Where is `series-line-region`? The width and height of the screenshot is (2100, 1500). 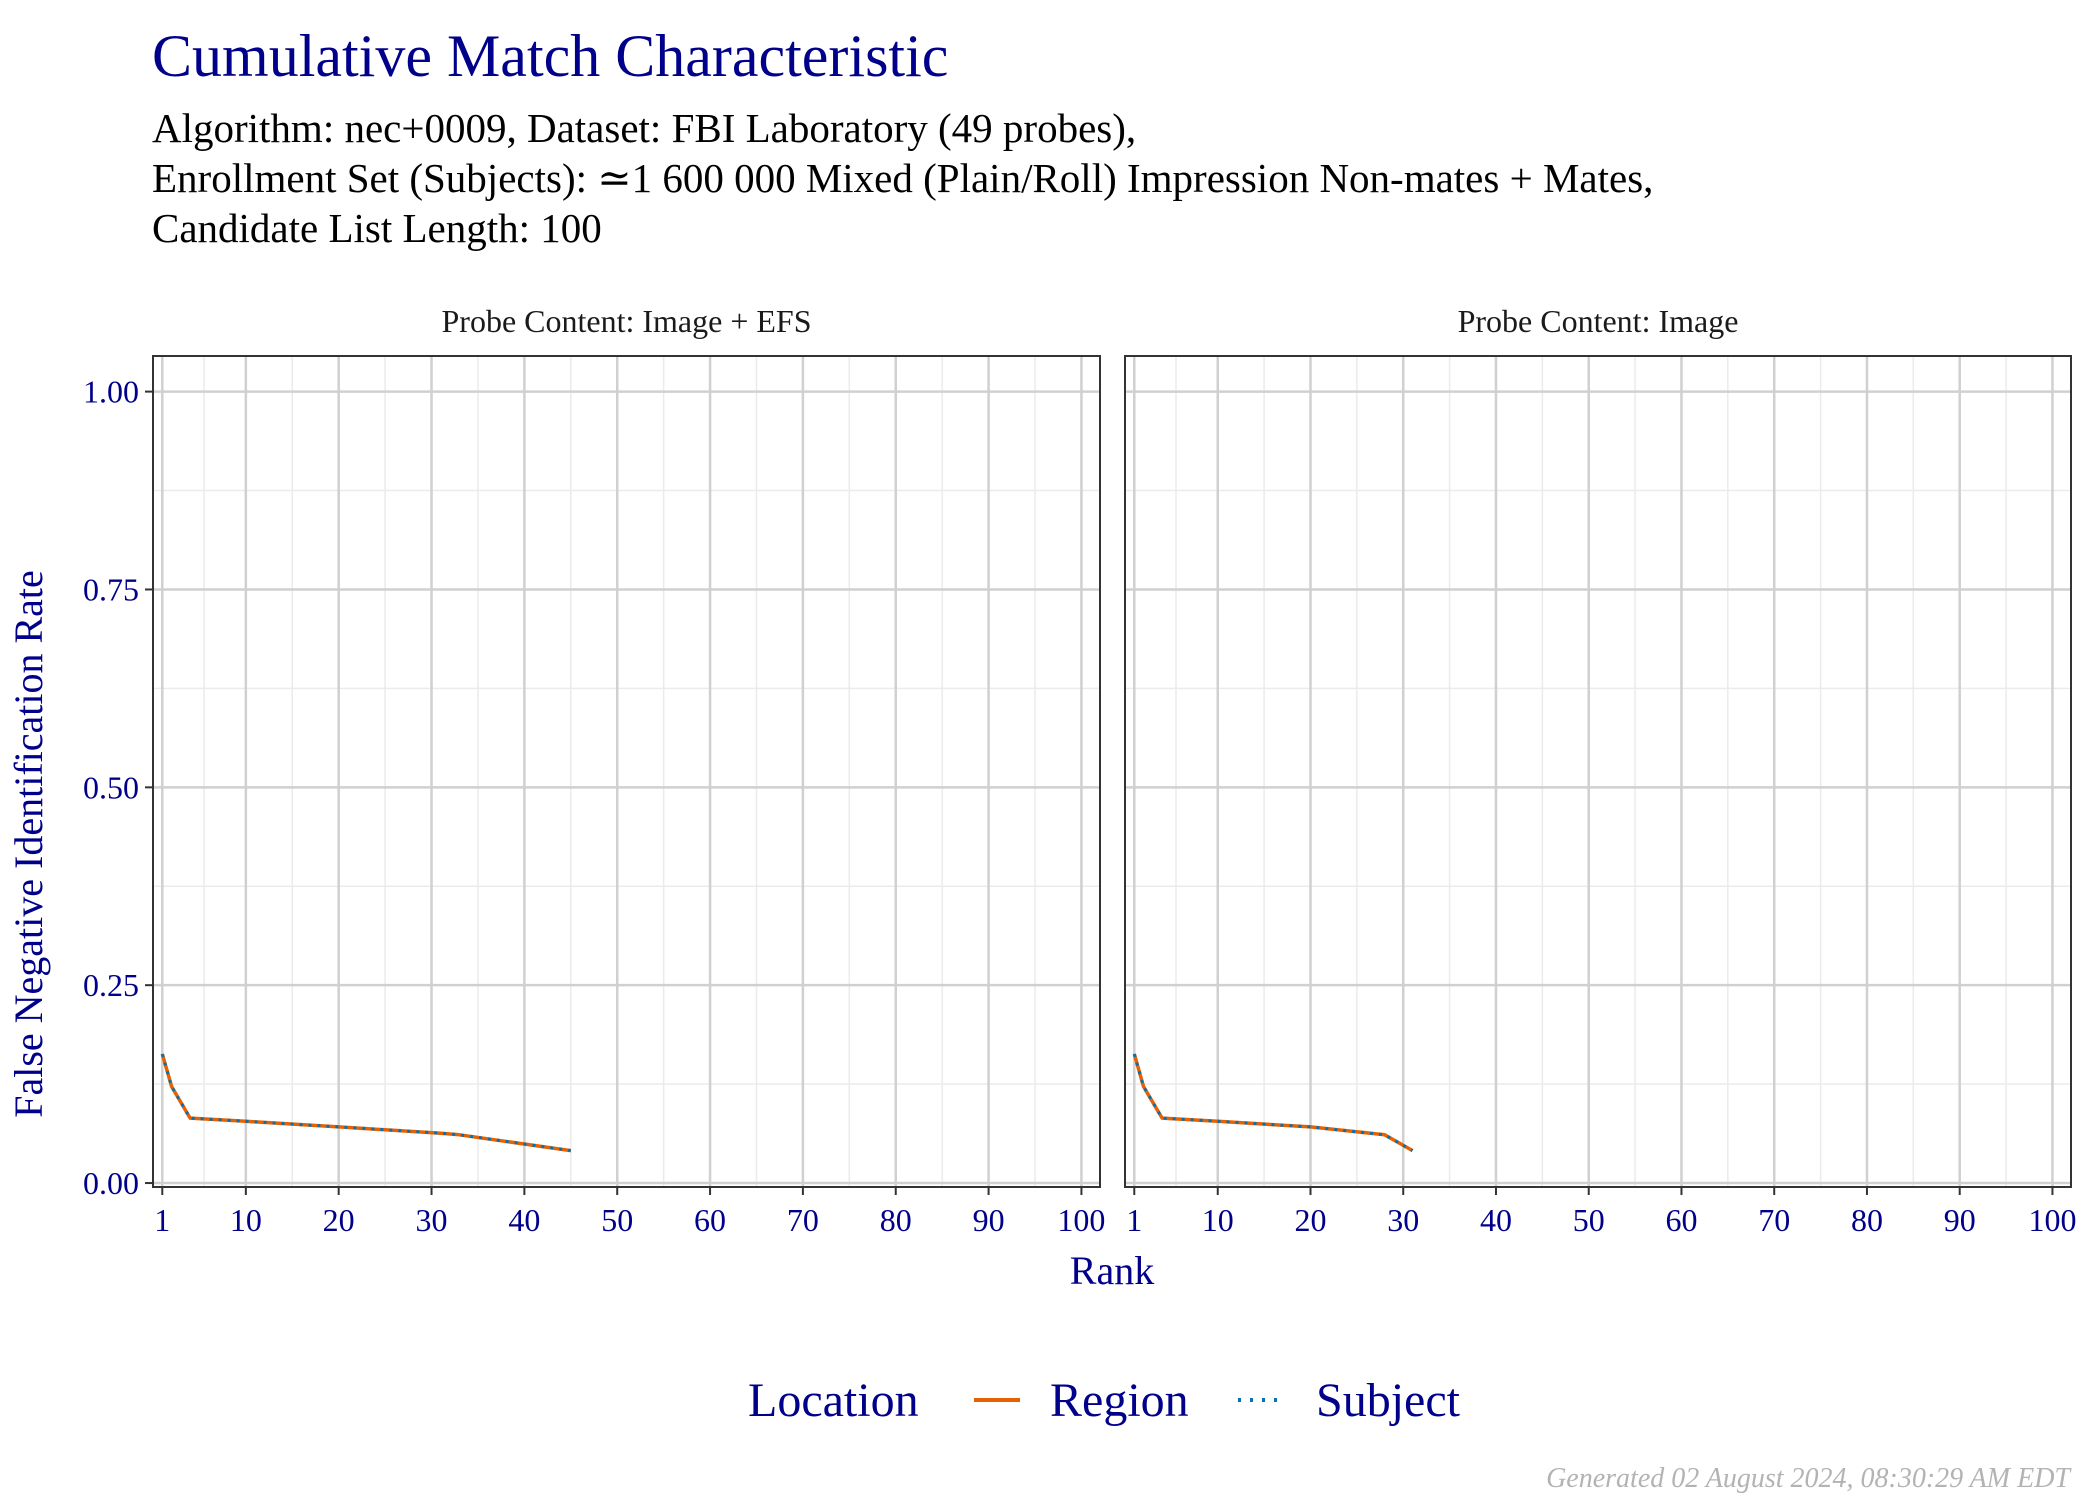
series-line-region is located at coordinates (366, 1103).